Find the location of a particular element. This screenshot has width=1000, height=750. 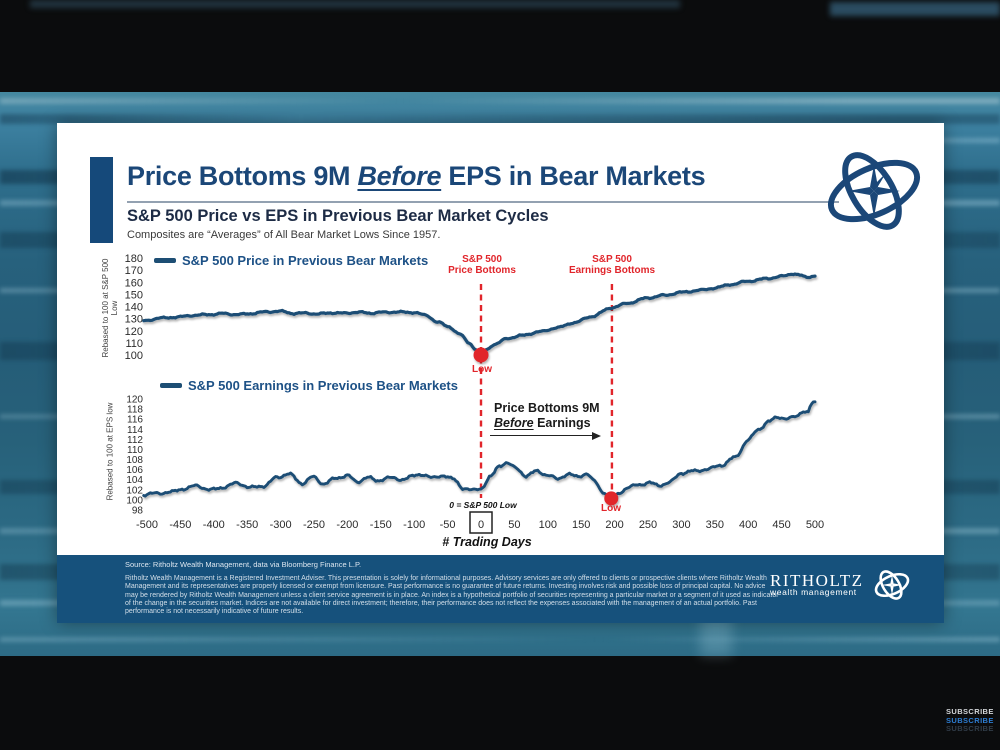

svg-text: 108 is located at coordinates (134, 460).